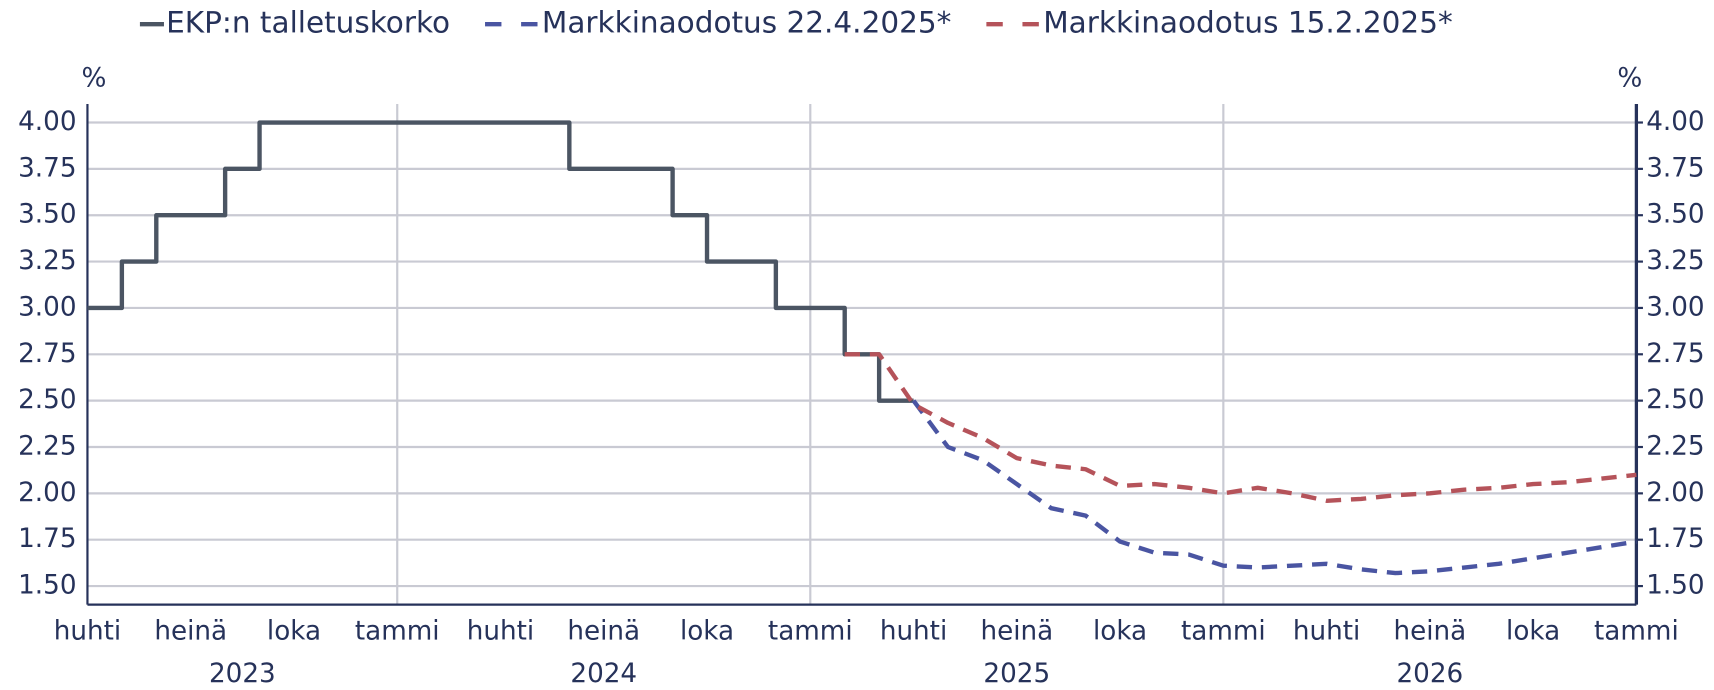  Describe the element at coordinates (47, 400) in the screenshot. I see `y-tick-label: 2.50` at that location.